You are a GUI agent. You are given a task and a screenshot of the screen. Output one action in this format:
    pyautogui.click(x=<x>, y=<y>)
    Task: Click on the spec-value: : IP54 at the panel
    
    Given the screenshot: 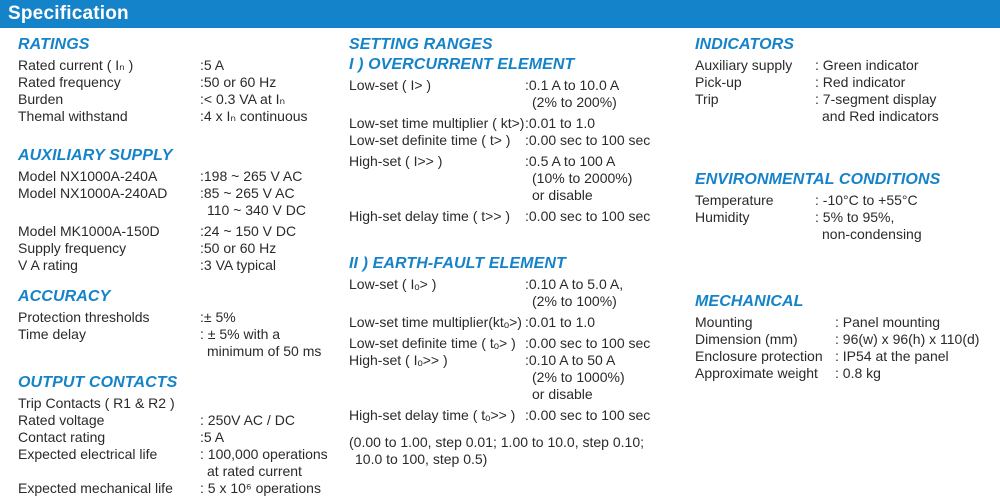 What is the action you would take?
    pyautogui.click(x=892, y=356)
    